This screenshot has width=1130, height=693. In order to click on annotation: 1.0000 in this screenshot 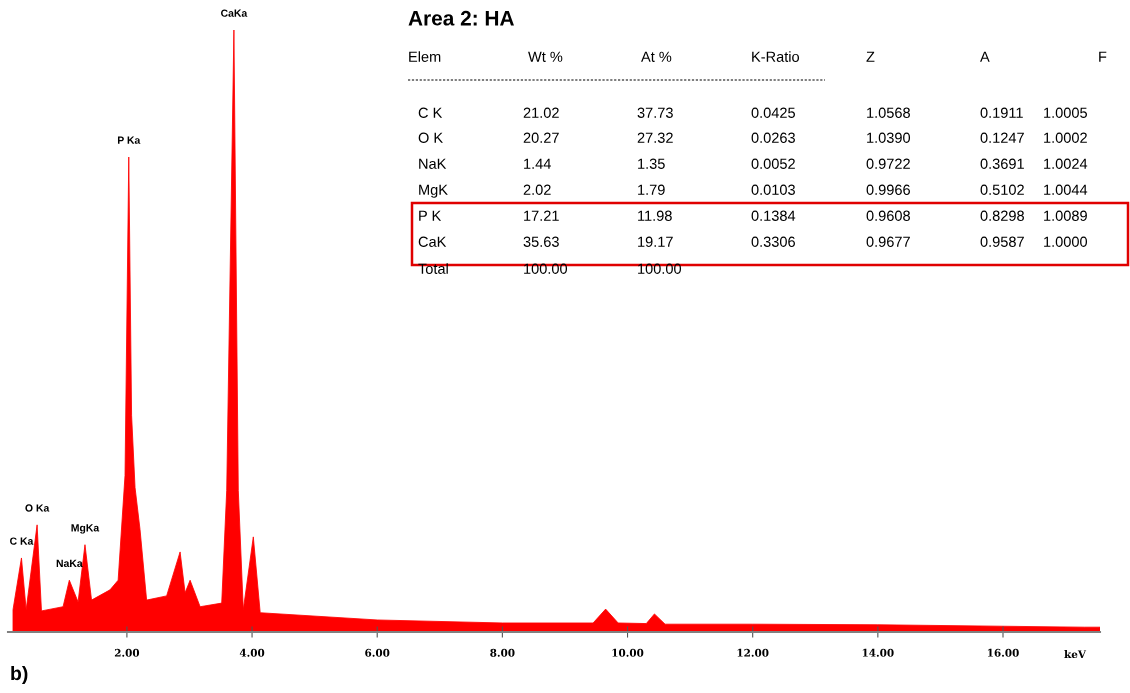, I will do `click(1066, 241)`.